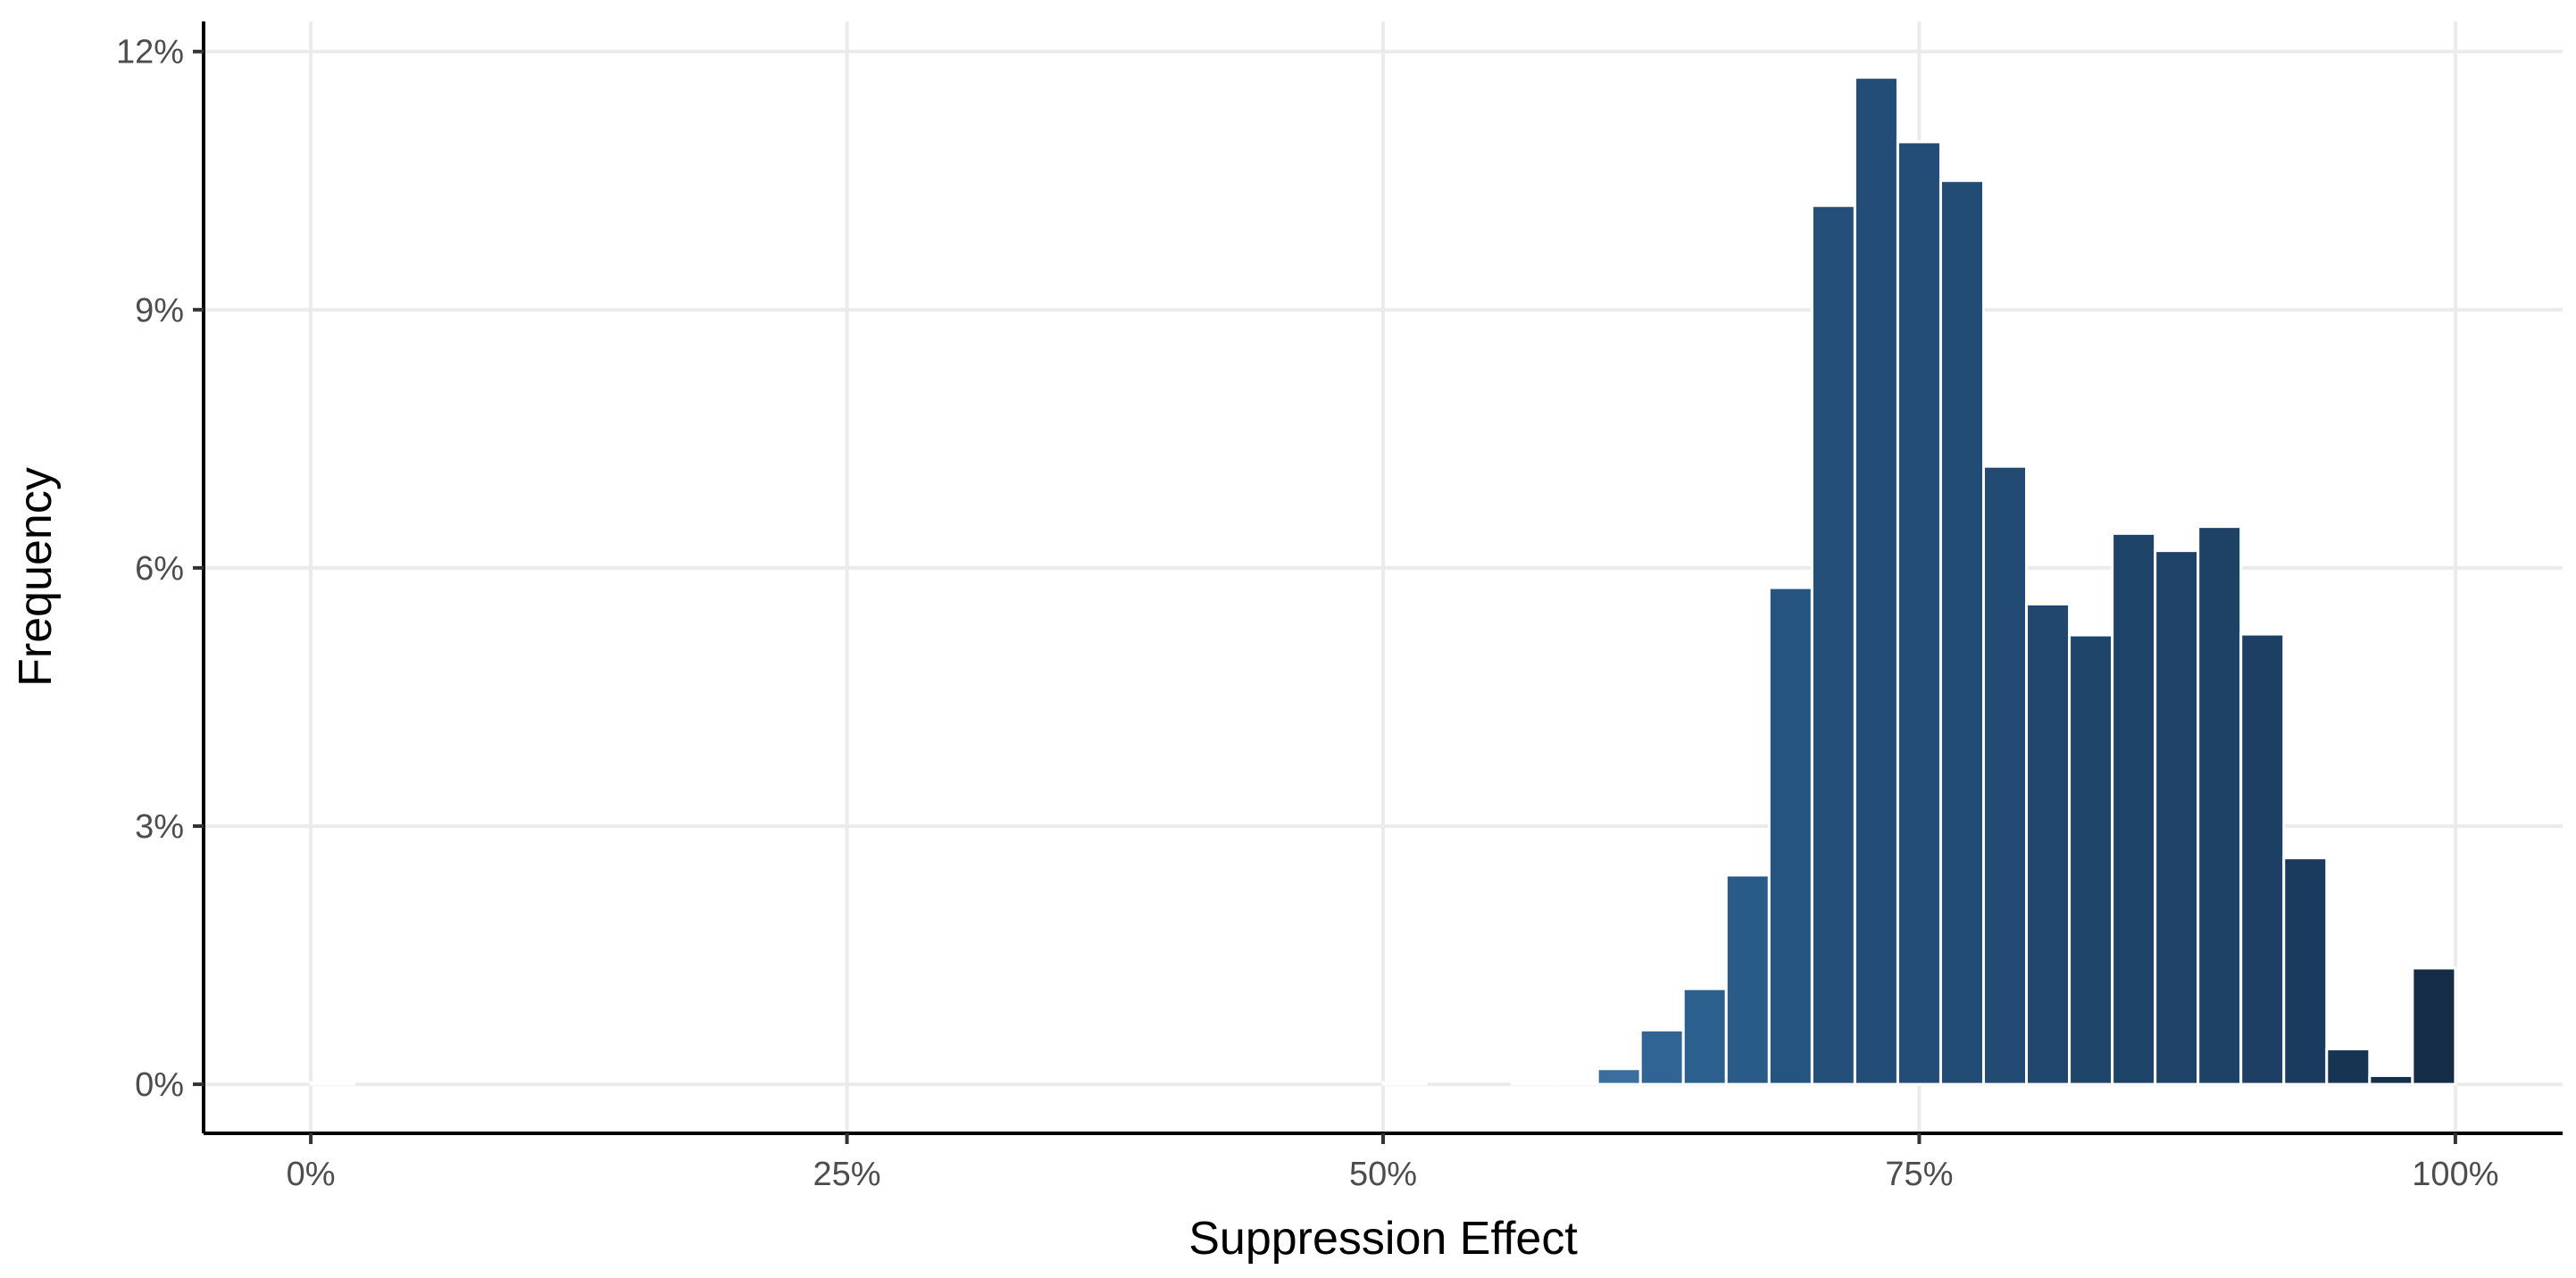 The image size is (2576, 1278). What do you see at coordinates (150, 53) in the screenshot?
I see `y-tick-label-4: 12%` at bounding box center [150, 53].